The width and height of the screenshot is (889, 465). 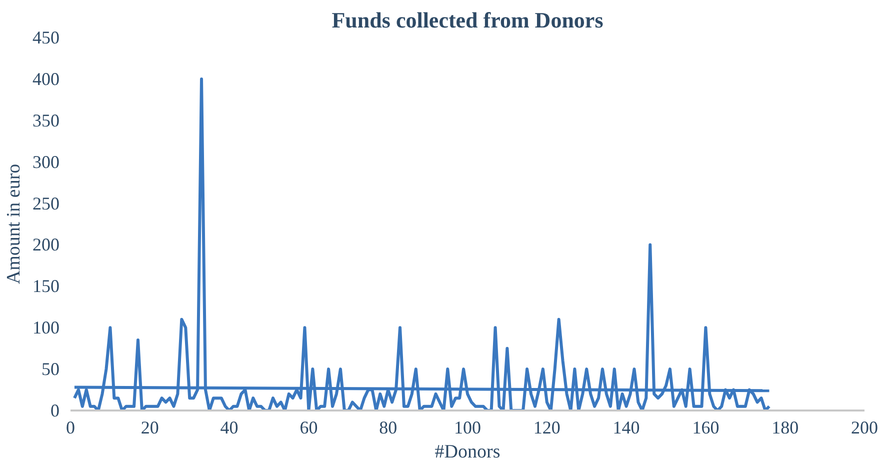 What do you see at coordinates (46, 38) in the screenshot?
I see `y-tick-label: 450` at bounding box center [46, 38].